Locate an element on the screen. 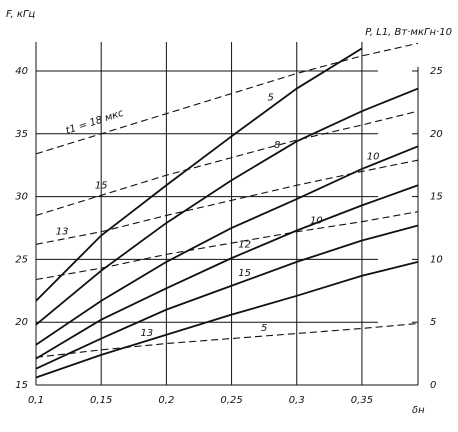  x-tick-label: 0,1 is located at coordinates (36, 400).